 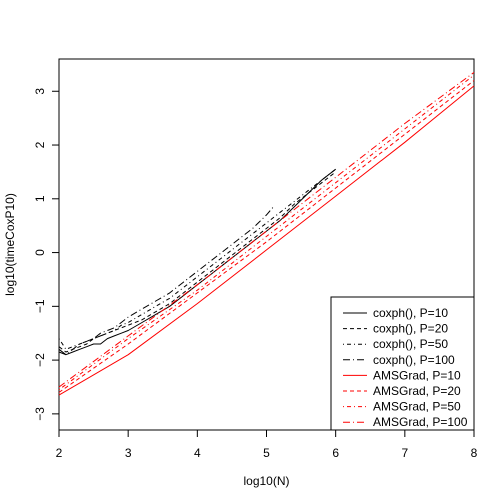 I want to click on x-tick-label: 5, so click(x=266, y=453).